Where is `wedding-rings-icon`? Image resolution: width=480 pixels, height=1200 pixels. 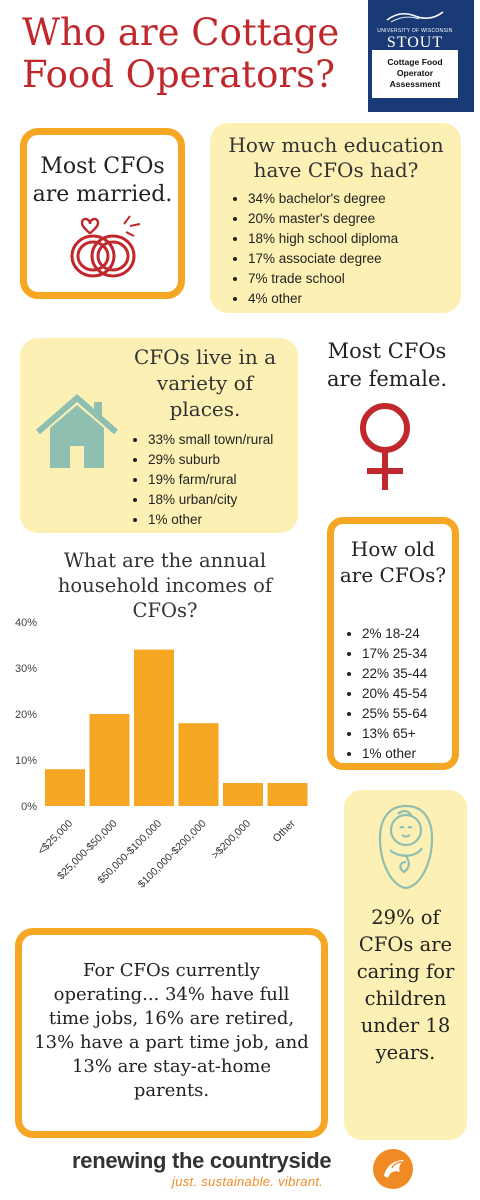
wedding-rings-icon is located at coordinates (105, 246).